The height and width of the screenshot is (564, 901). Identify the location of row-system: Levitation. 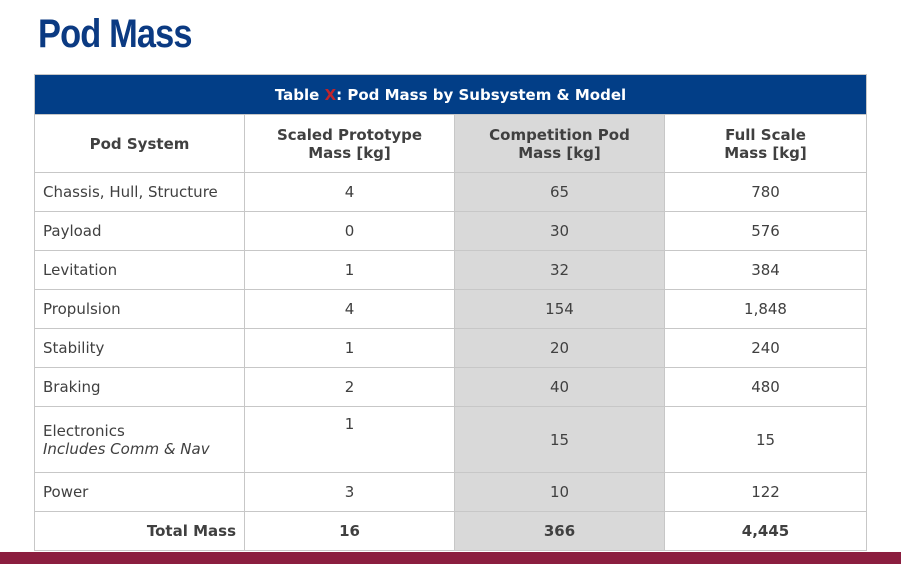
(139, 270).